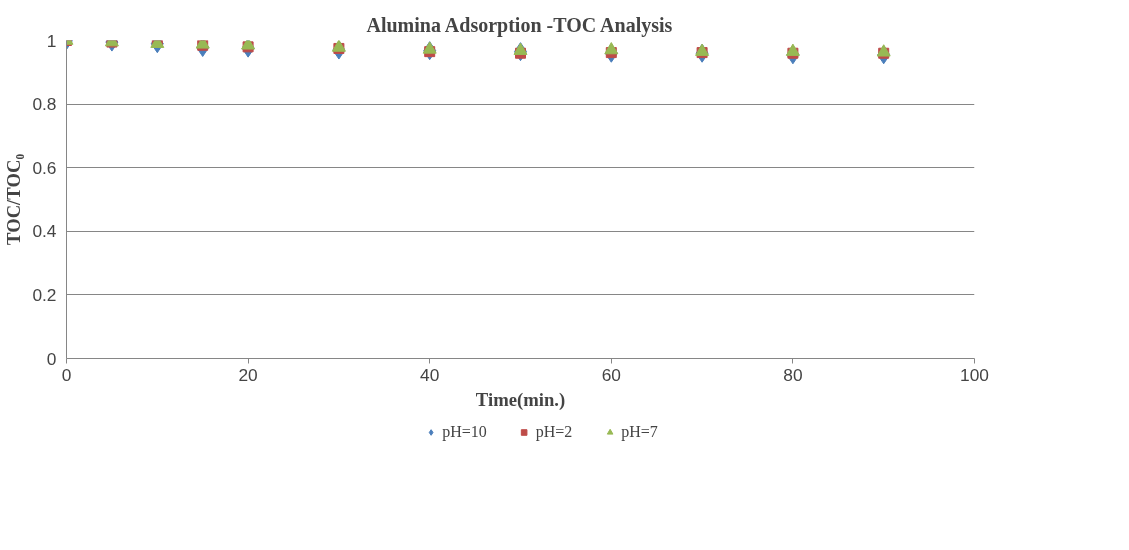  Describe the element at coordinates (611, 374) in the screenshot. I see `x-tick-label: 60` at that location.